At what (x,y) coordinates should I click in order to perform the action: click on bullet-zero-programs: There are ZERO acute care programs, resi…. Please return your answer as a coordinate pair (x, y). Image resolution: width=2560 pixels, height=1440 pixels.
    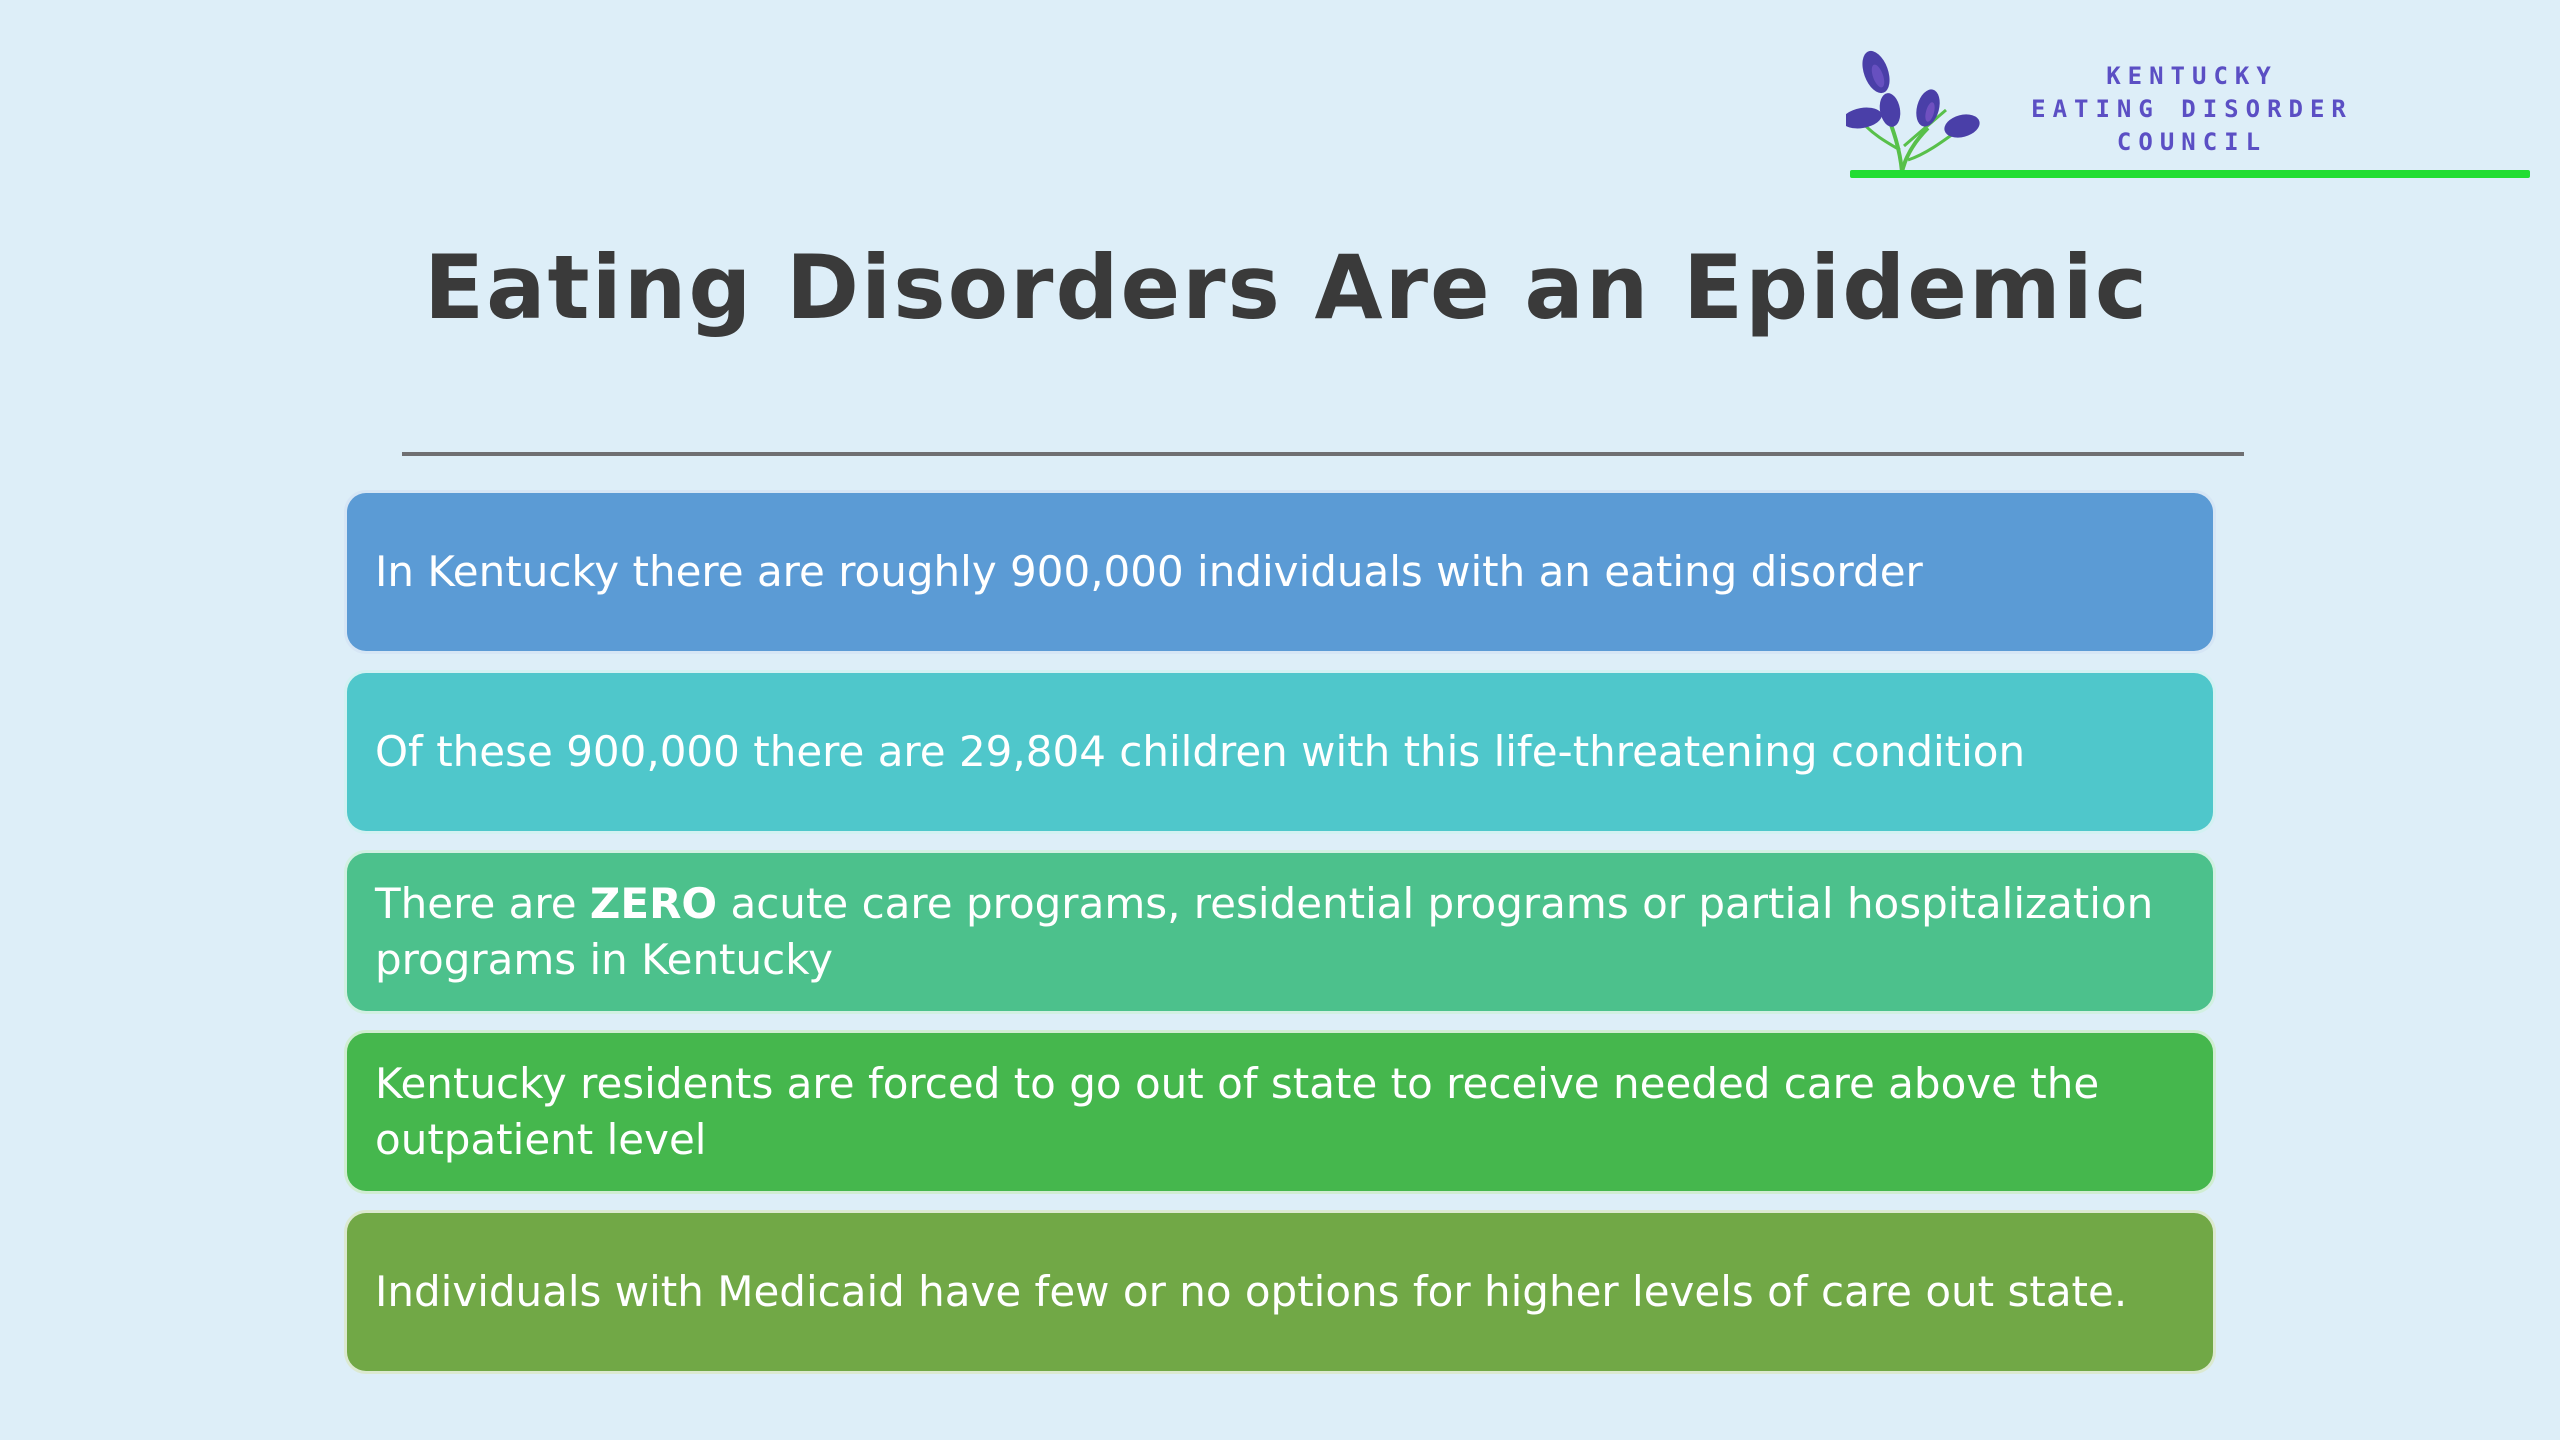
    Looking at the image, I should click on (1280, 932).